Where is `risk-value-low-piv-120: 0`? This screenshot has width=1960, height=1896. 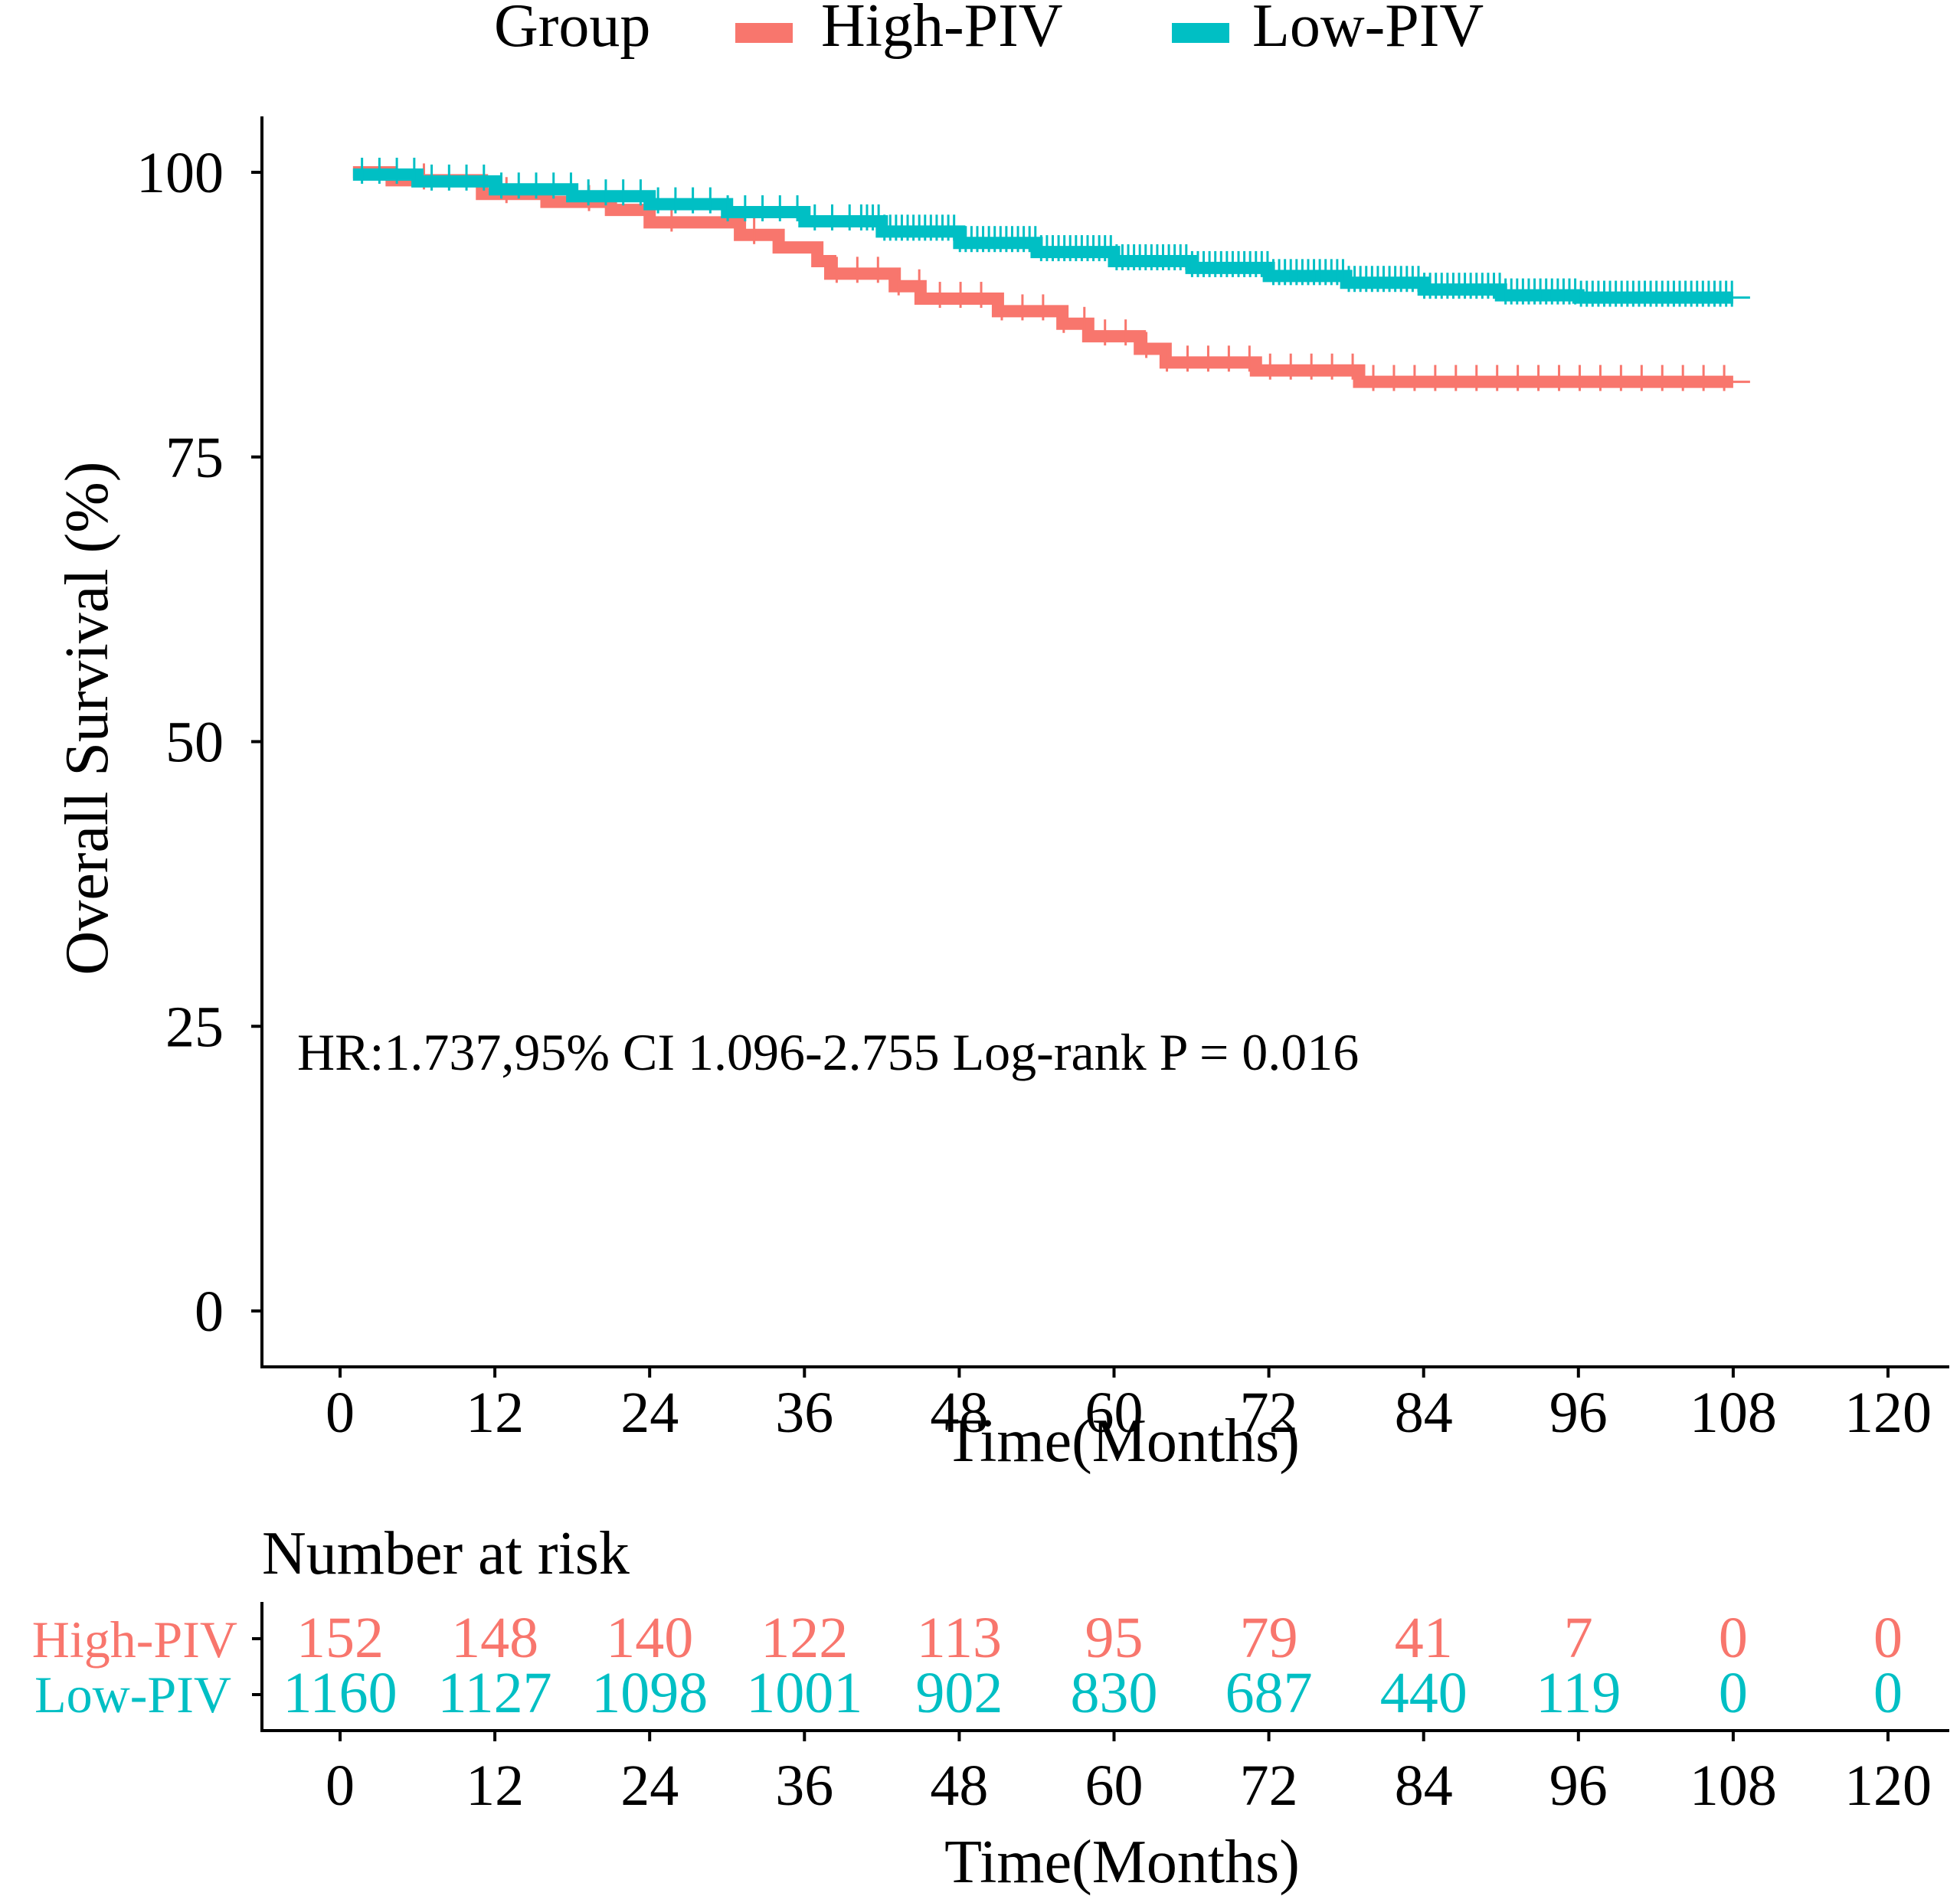 risk-value-low-piv-120: 0 is located at coordinates (1888, 1693).